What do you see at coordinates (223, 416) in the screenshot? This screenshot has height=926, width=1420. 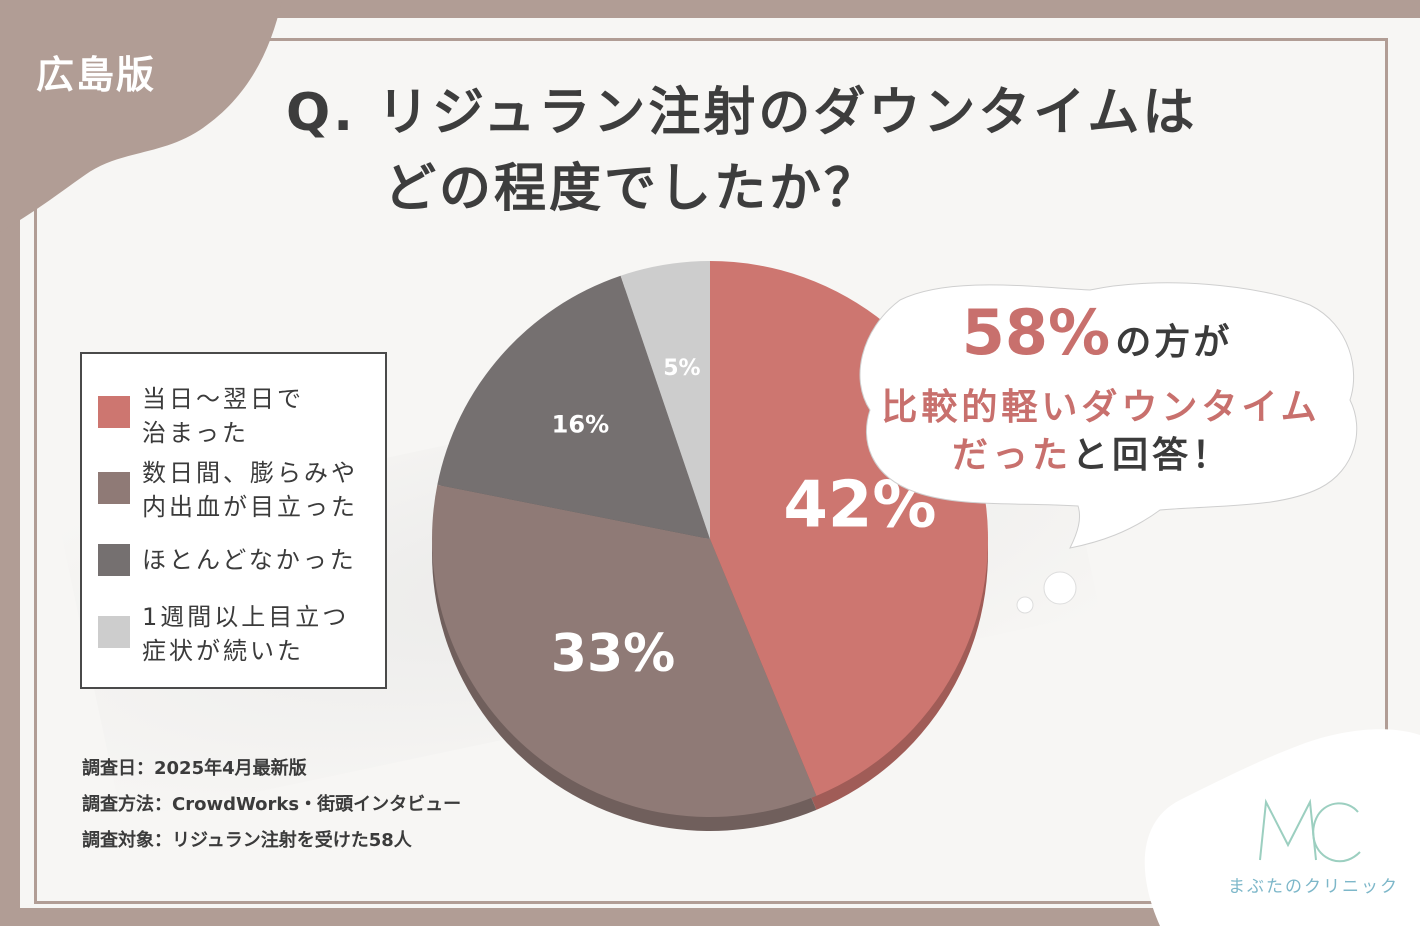 I see `legend-label: 当日～翌日で 治まった` at bounding box center [223, 416].